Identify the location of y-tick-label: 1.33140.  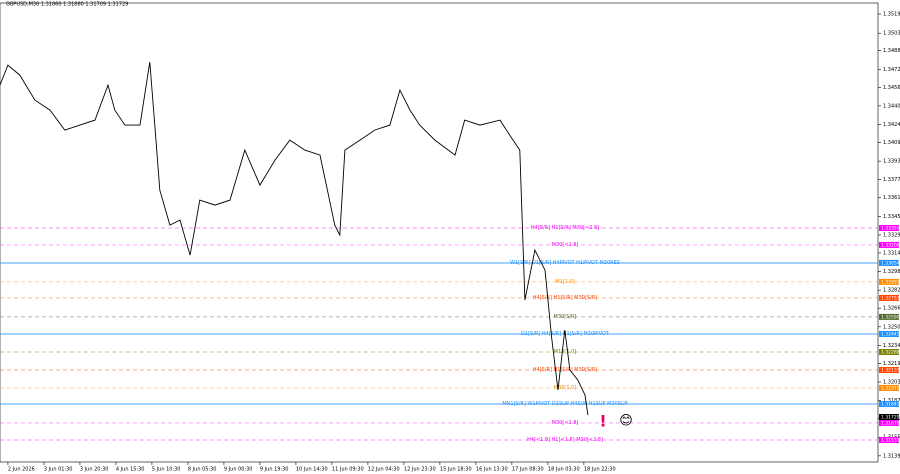
(891, 253).